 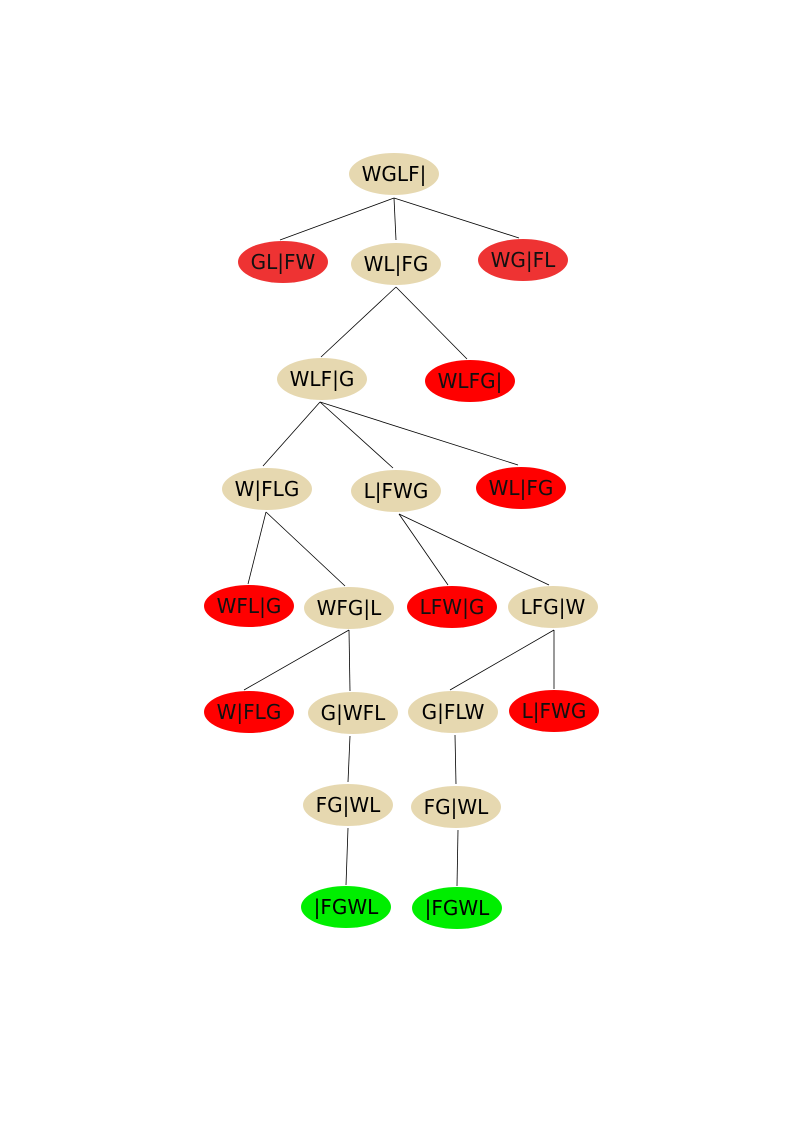 I want to click on state-node-state: LFG|W, so click(x=553, y=607).